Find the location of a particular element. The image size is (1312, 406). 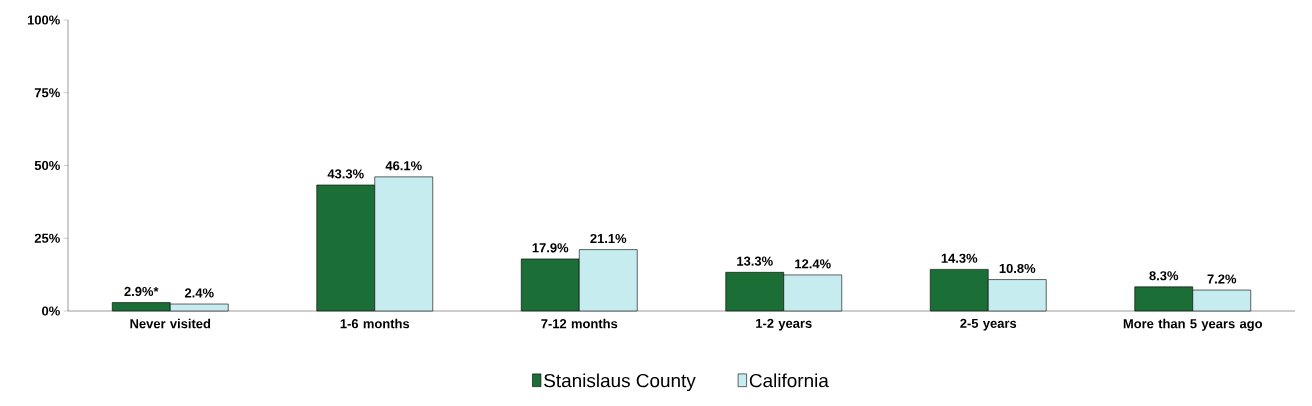

y-tick-label: 50% is located at coordinates (47, 165).